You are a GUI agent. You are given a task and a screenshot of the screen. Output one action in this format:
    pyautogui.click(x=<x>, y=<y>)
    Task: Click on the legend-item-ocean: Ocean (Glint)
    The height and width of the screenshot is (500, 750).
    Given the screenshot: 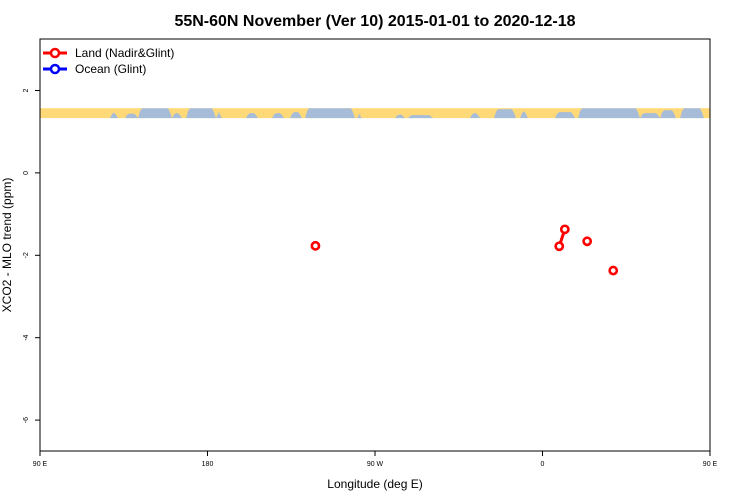 What is the action you would take?
    pyautogui.click(x=94, y=69)
    